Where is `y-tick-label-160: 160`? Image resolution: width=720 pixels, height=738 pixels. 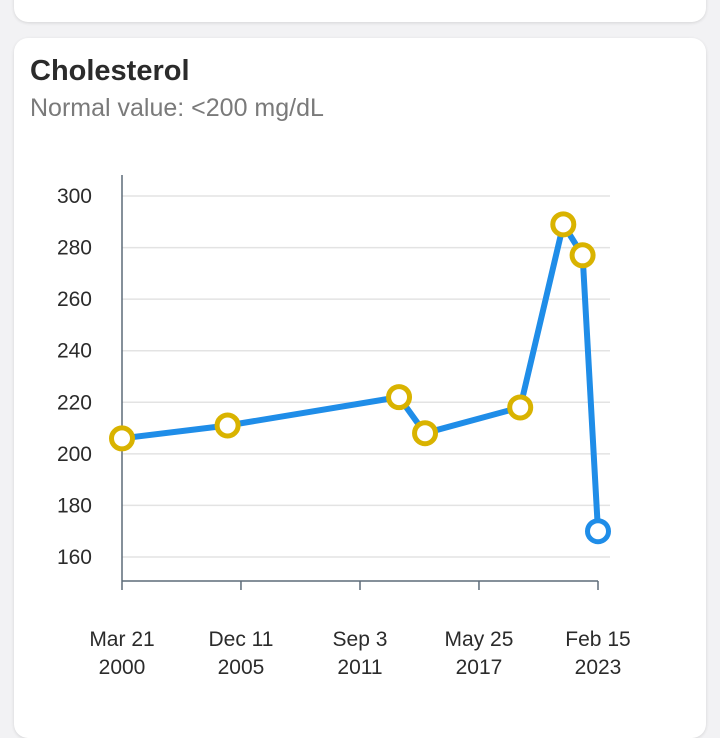
y-tick-label-160: 160 is located at coordinates (74, 557).